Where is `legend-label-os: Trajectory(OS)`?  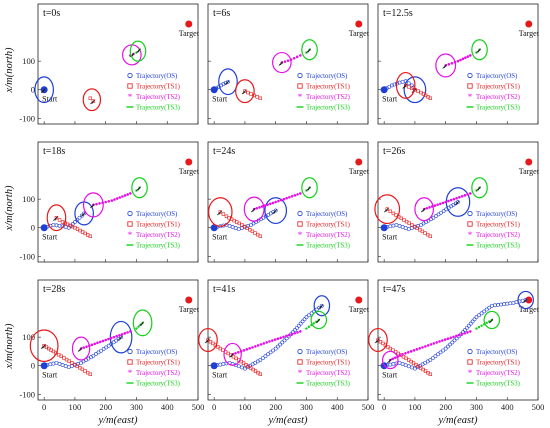 legend-label-os: Trajectory(OS) is located at coordinates (156, 214).